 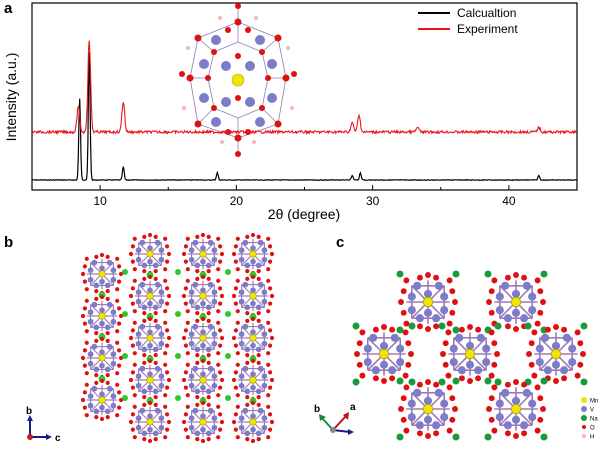 I want to click on panel-label-c: c, so click(x=340, y=242).